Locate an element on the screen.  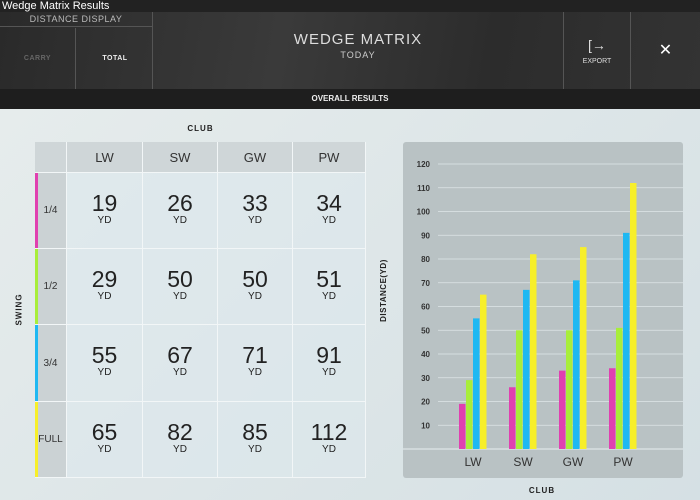
distance-value: 91 is located at coordinates (329, 355).